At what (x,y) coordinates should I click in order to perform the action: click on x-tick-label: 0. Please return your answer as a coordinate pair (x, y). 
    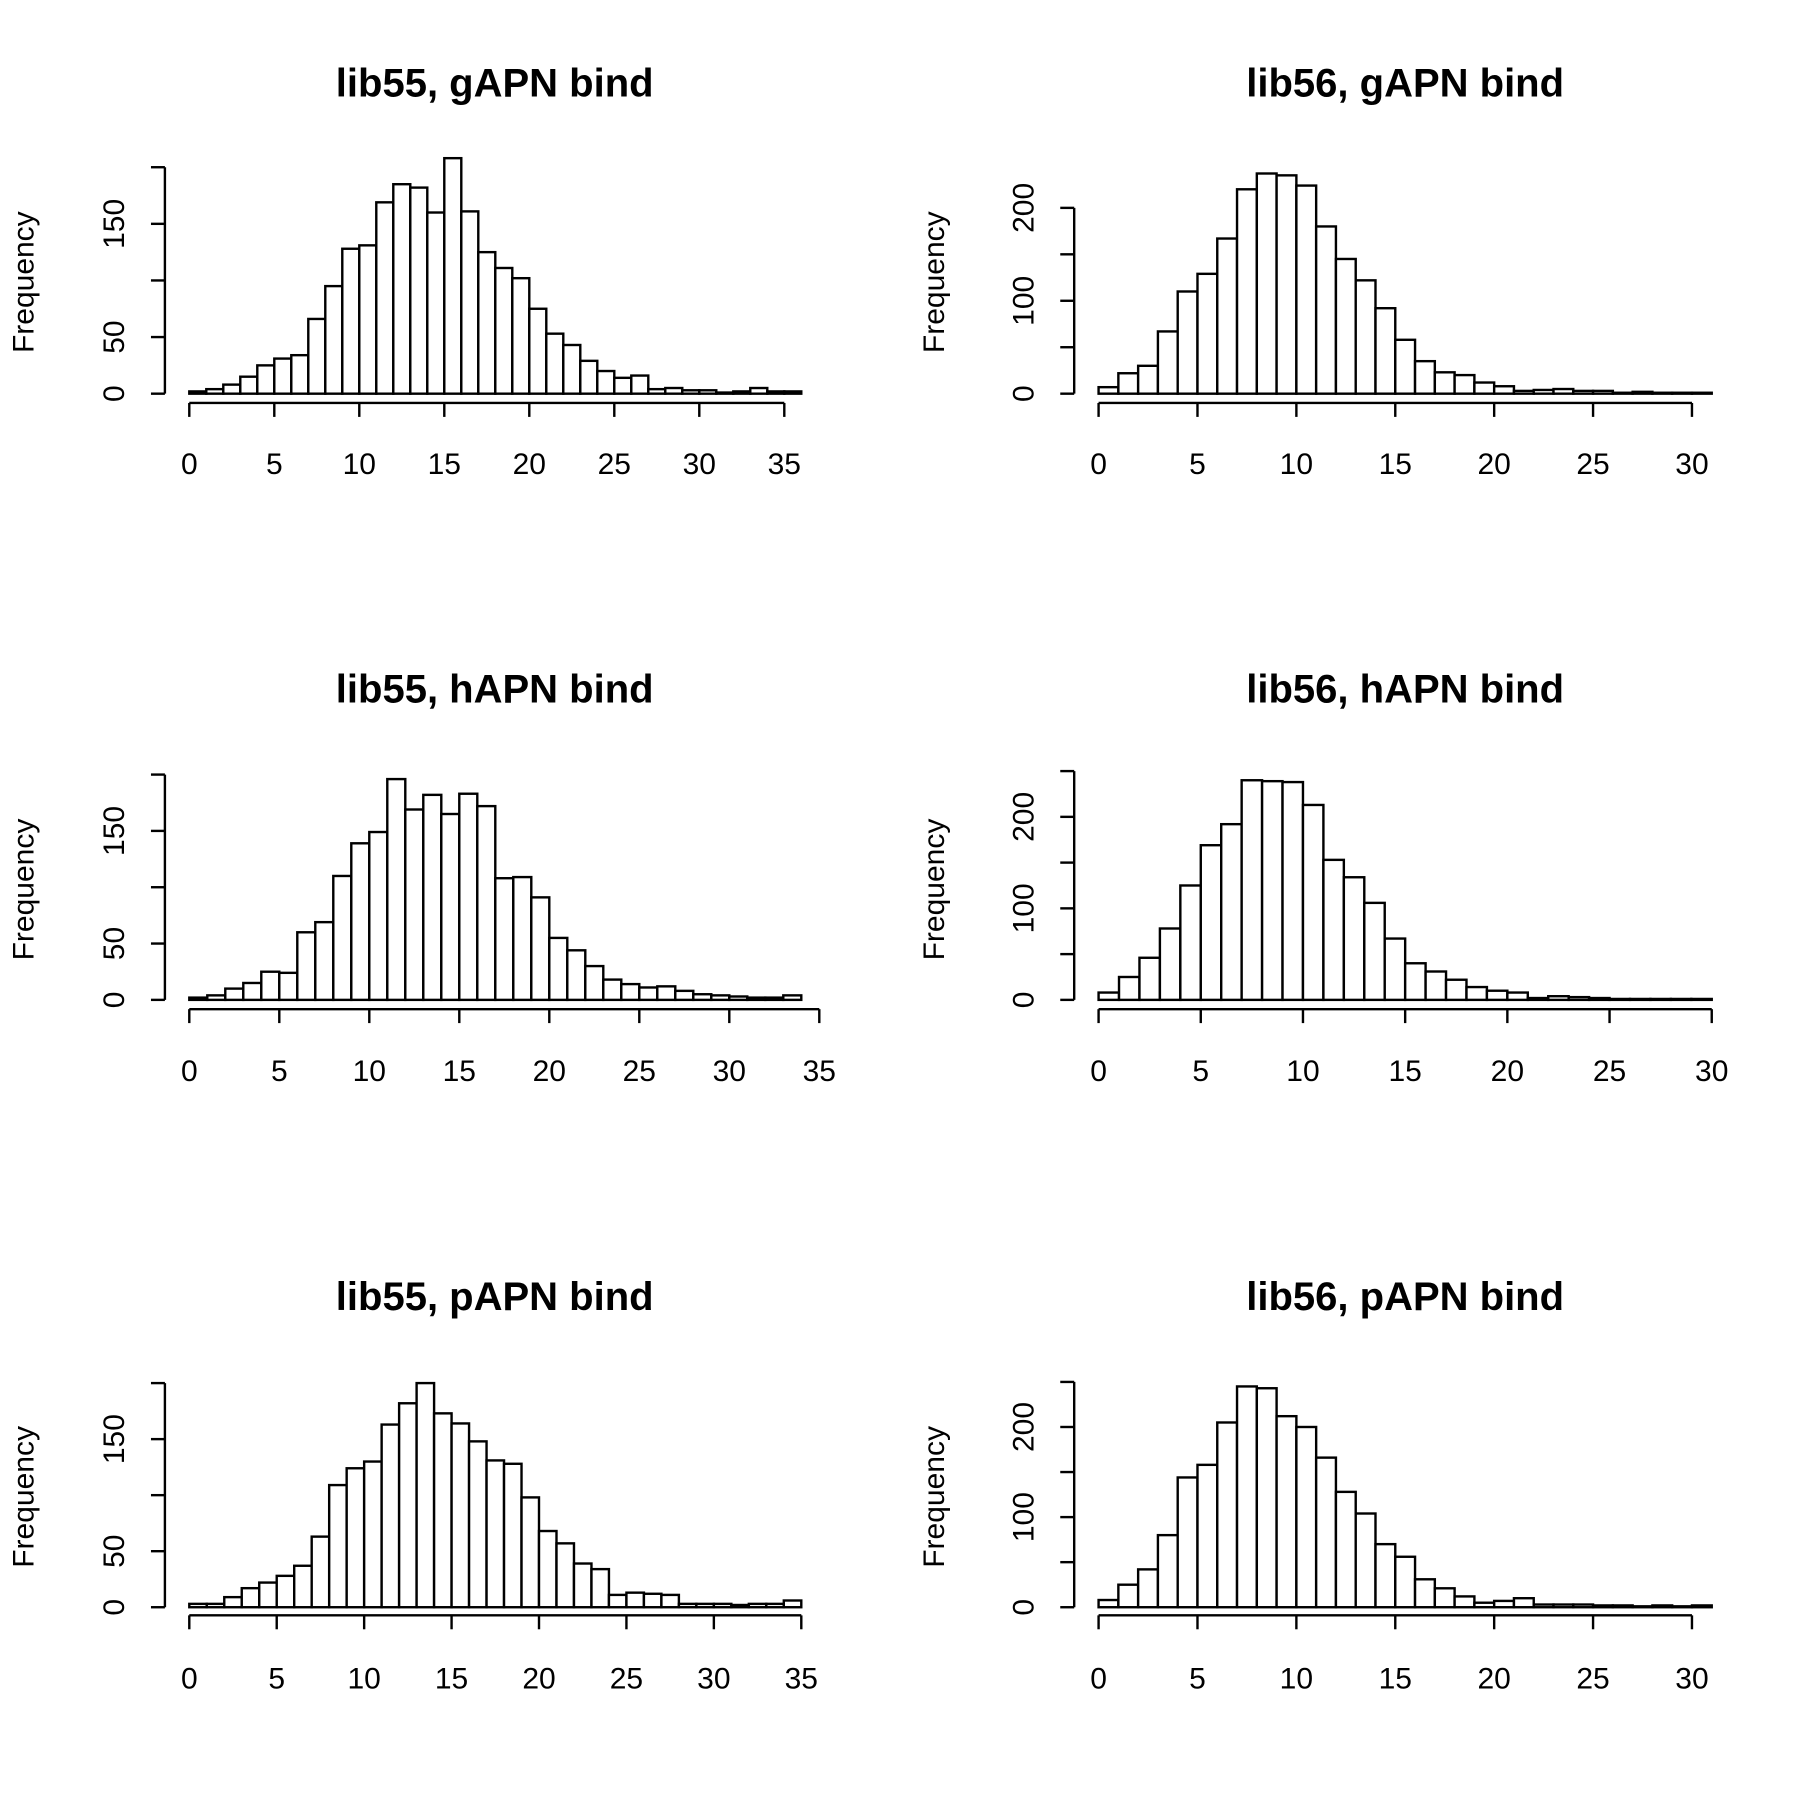
    Looking at the image, I should click on (189, 464).